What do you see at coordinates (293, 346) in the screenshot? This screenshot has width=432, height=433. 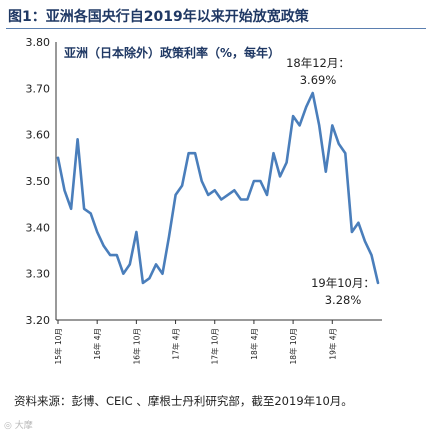 I see `x-tick-label: 18年 10月` at bounding box center [293, 346].